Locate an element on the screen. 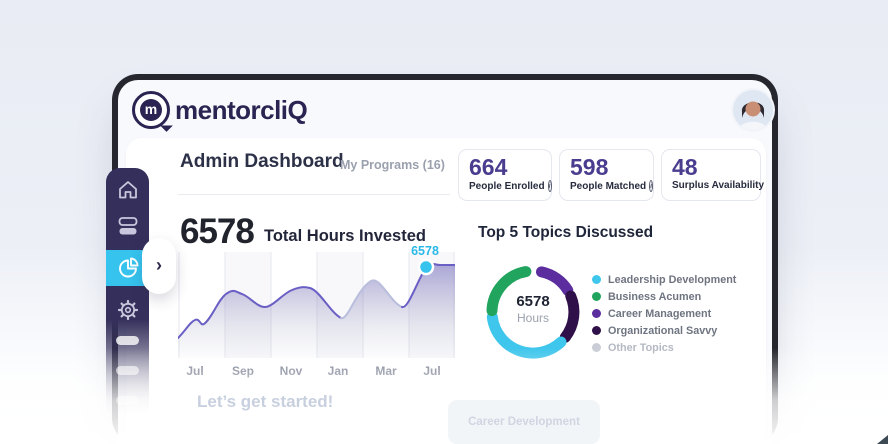  stat-label-text: Surplus Availability is located at coordinates (718, 185).